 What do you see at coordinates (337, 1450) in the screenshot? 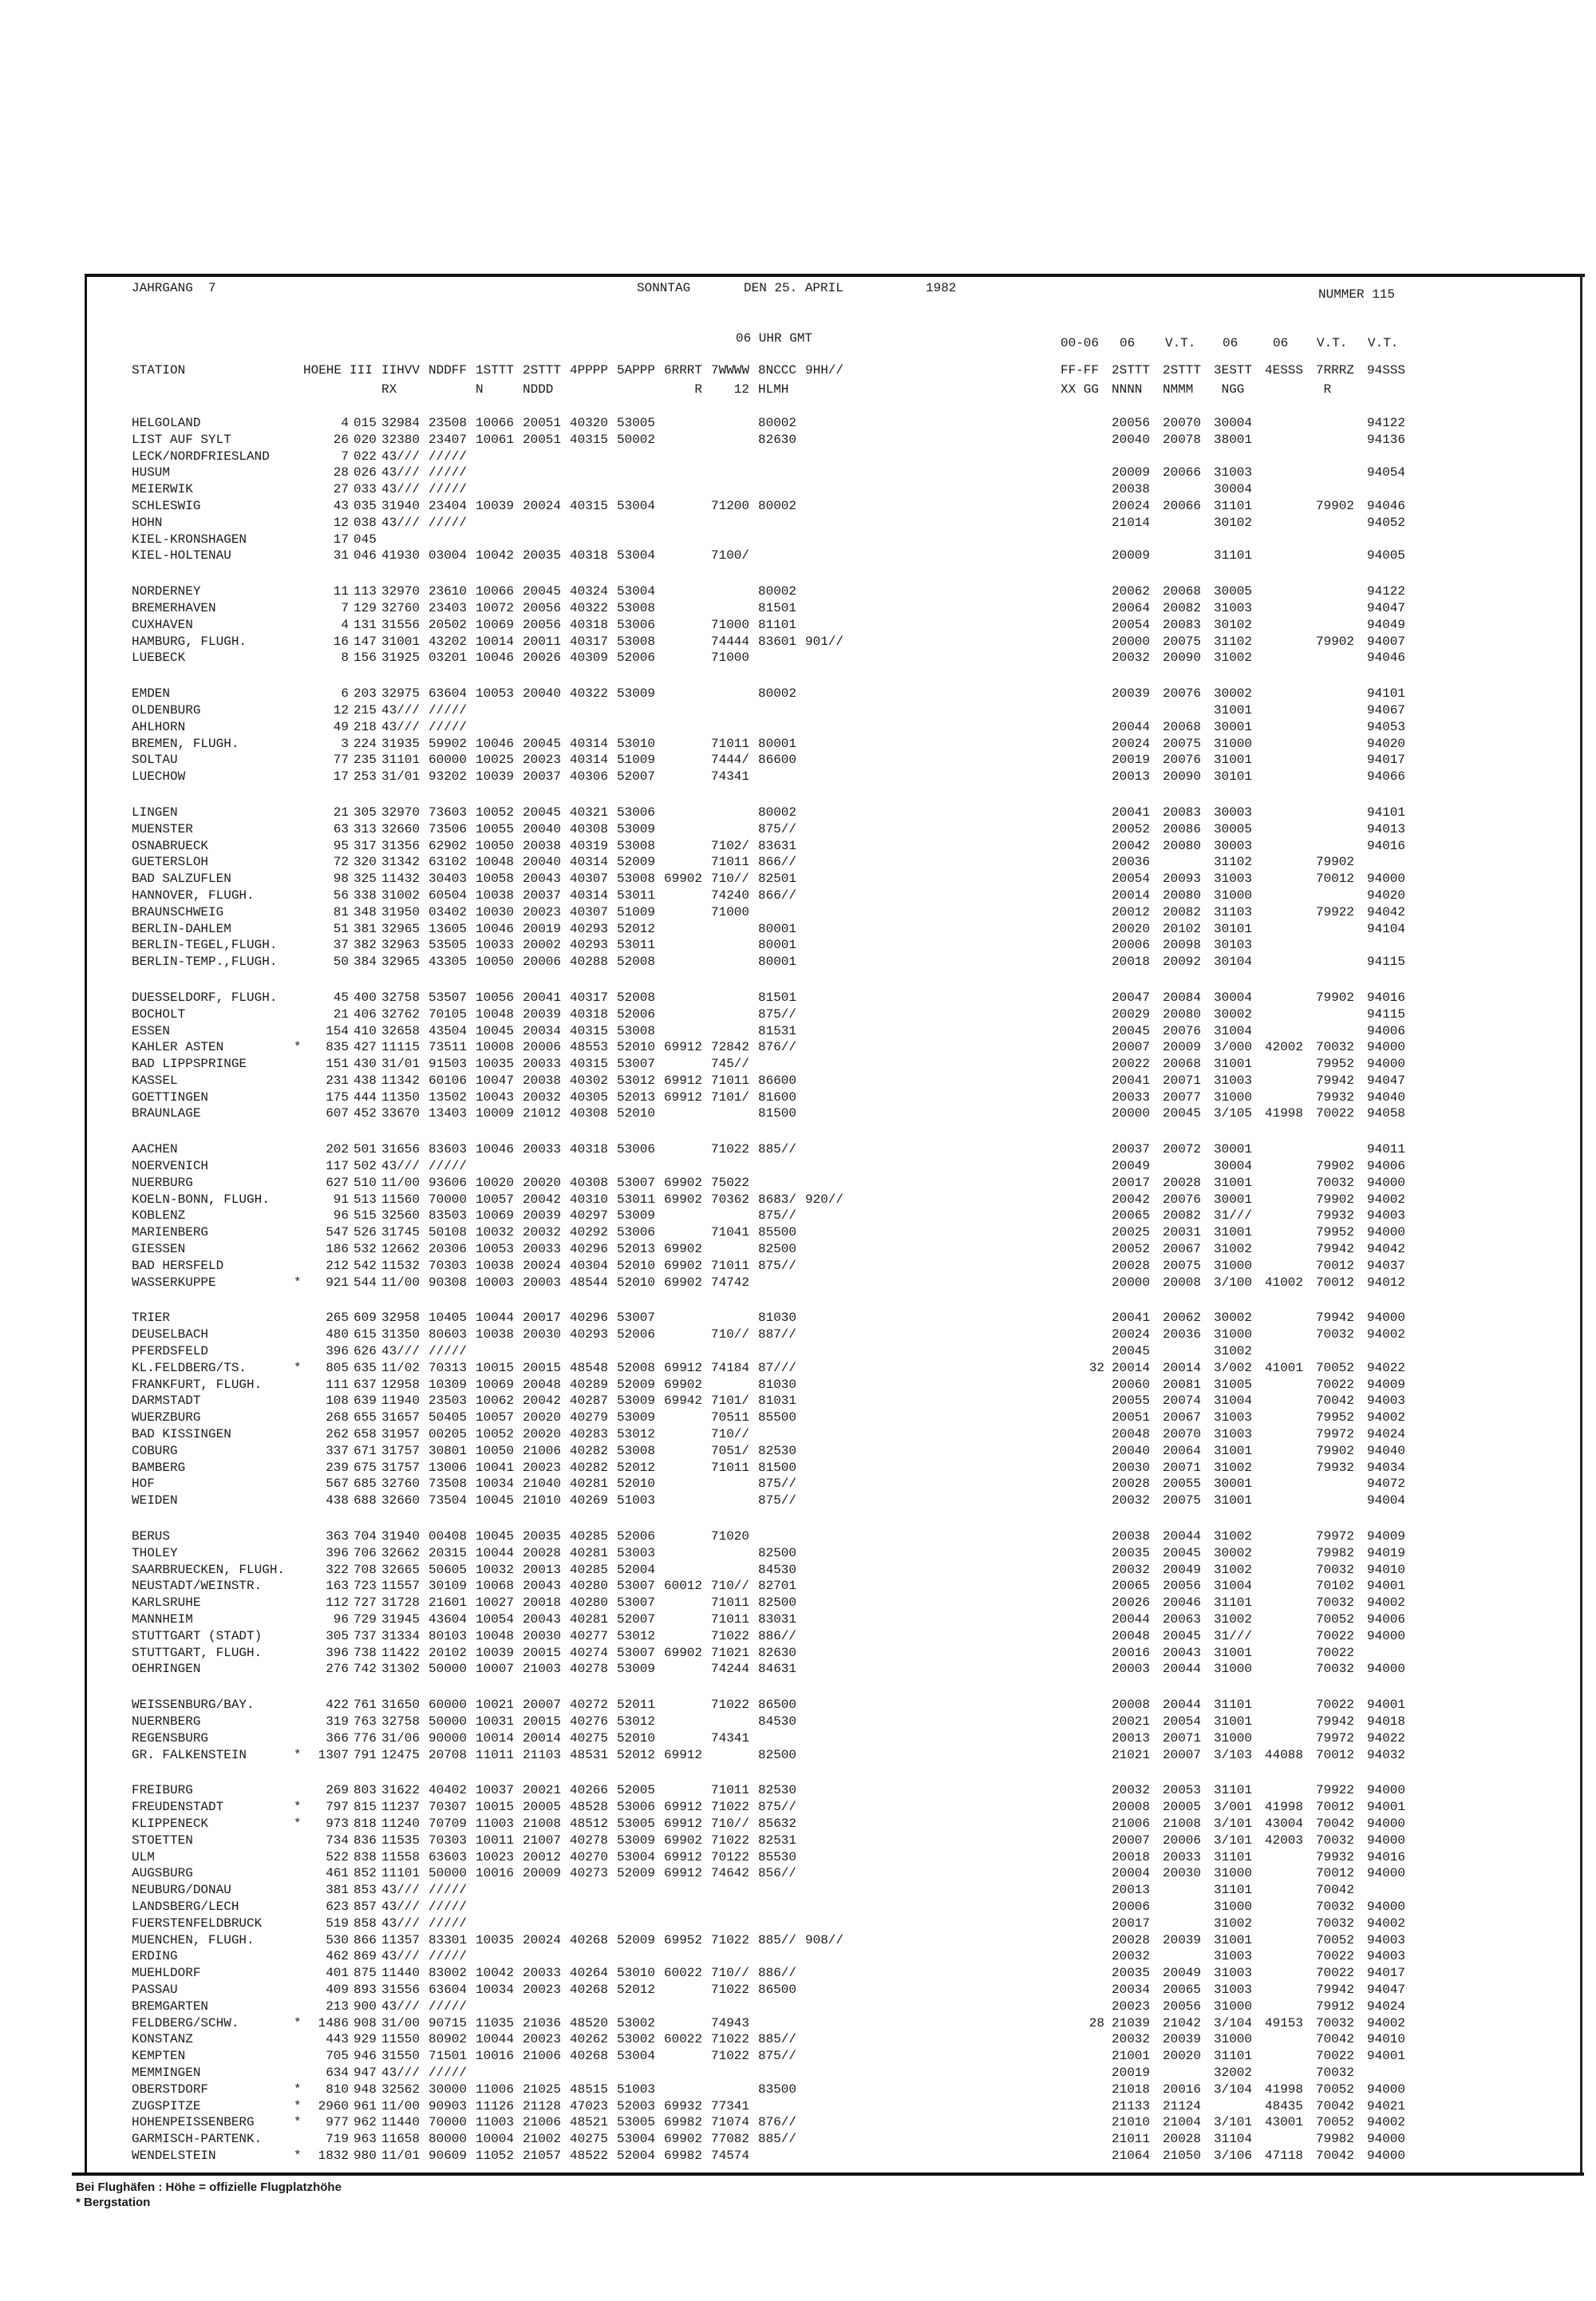
I see `cell-hoehe: 337` at bounding box center [337, 1450].